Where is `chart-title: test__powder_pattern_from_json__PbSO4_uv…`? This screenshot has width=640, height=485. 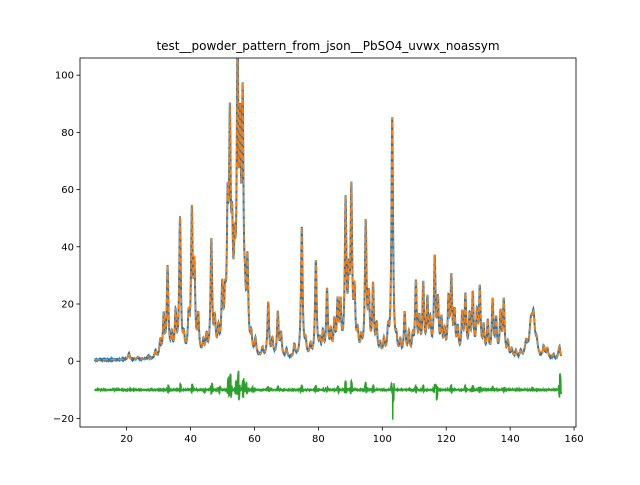
chart-title: test__powder_pattern_from_json__PbSO4_uv… is located at coordinates (327, 46).